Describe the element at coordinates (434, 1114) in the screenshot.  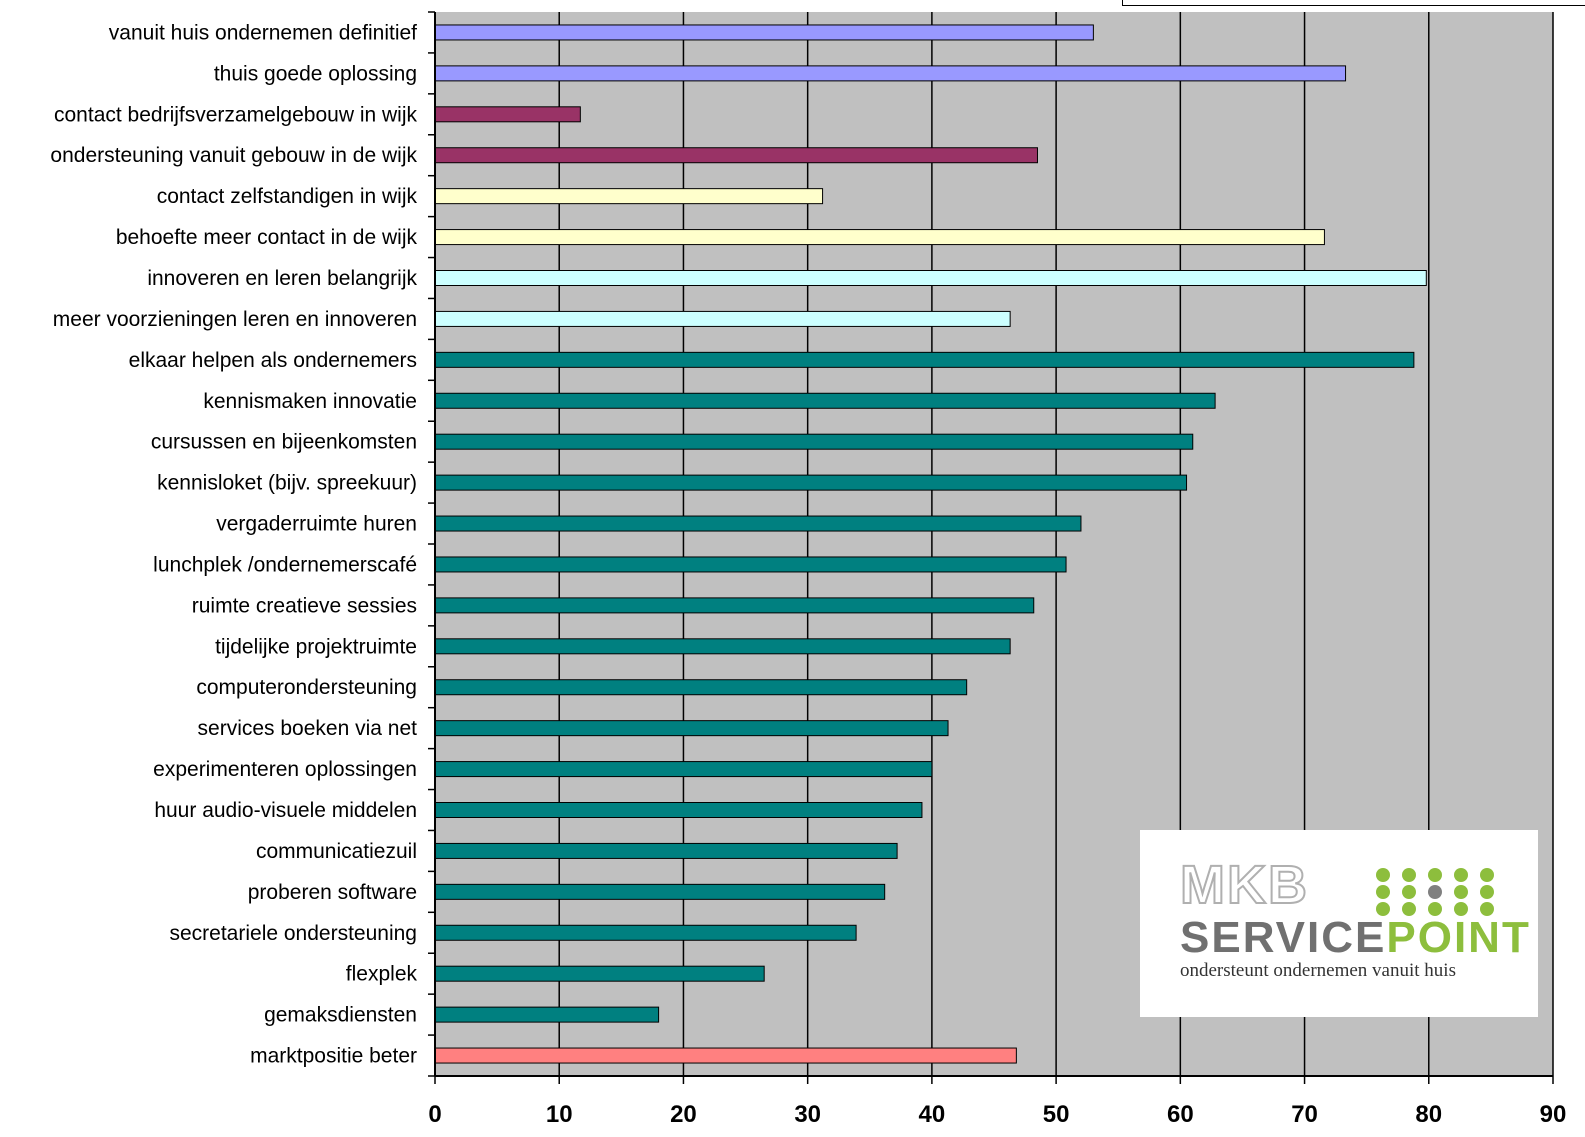
I see `x-tick-label: 0` at that location.